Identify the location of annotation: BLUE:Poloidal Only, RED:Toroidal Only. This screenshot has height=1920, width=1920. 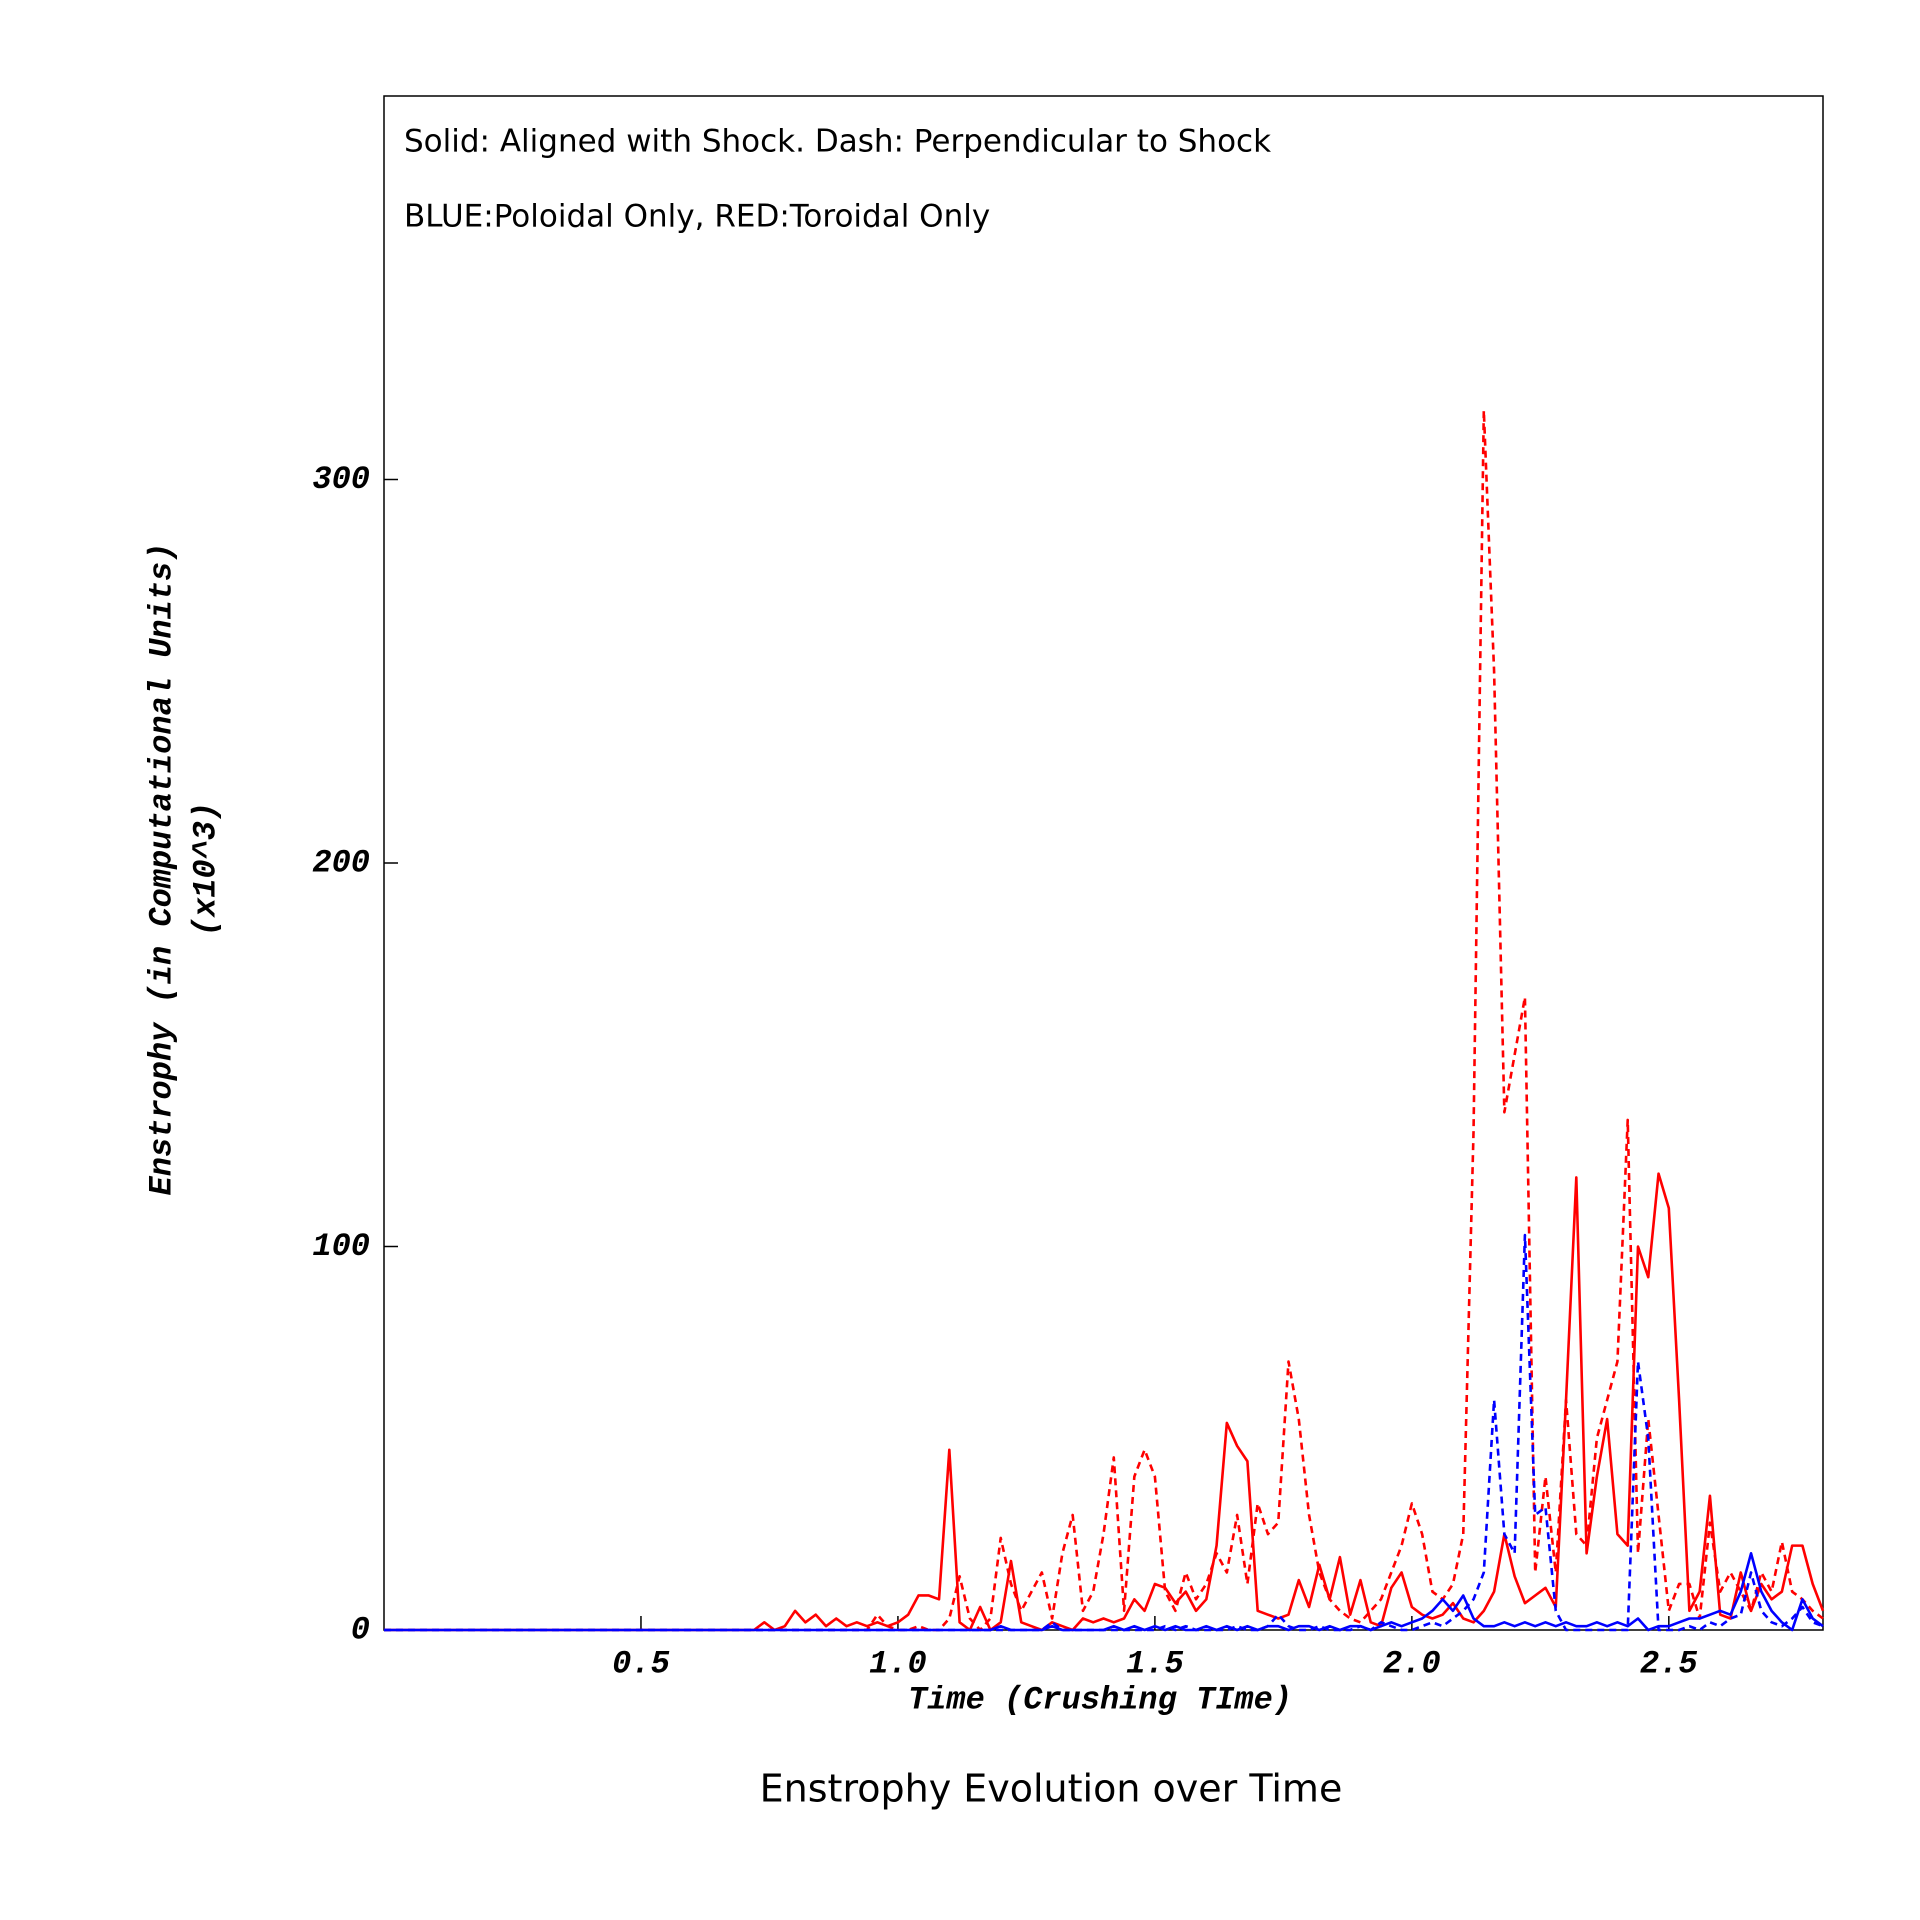
(697, 217).